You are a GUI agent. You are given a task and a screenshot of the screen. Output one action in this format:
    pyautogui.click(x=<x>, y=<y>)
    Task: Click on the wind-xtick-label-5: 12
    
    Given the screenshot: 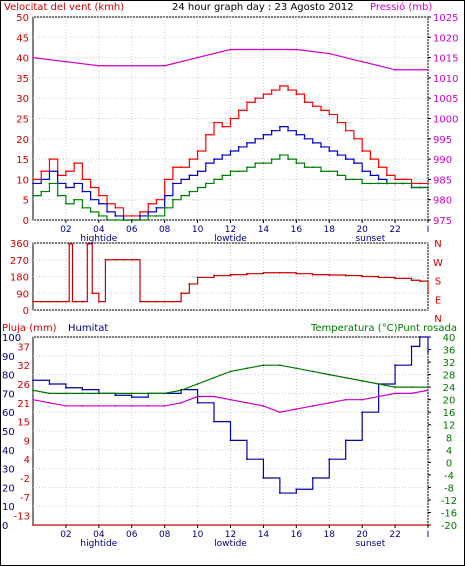 What is the action you would take?
    pyautogui.click(x=230, y=230)
    